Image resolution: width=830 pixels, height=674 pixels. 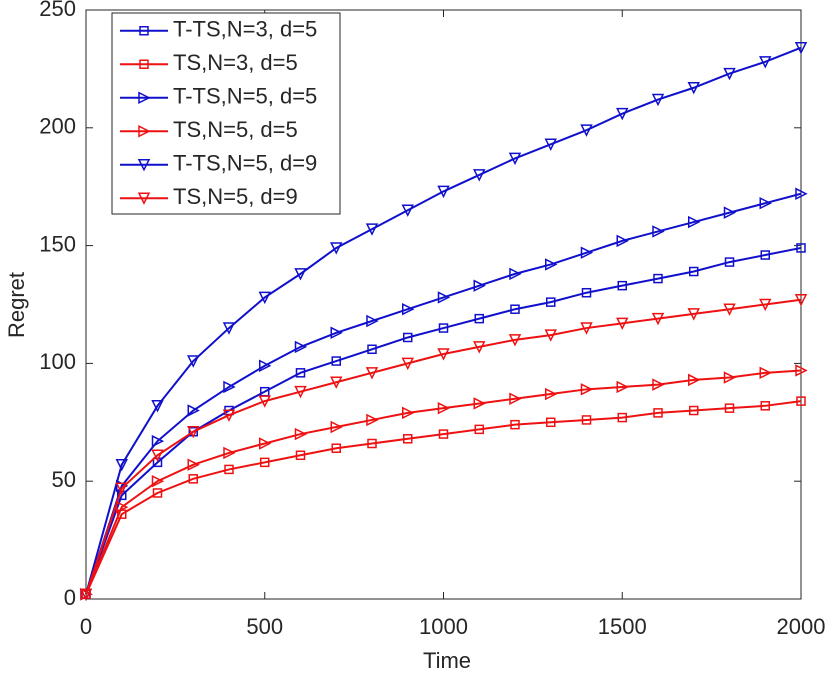 I want to click on legend-label: TS,N=3, d=5, so click(x=235, y=62).